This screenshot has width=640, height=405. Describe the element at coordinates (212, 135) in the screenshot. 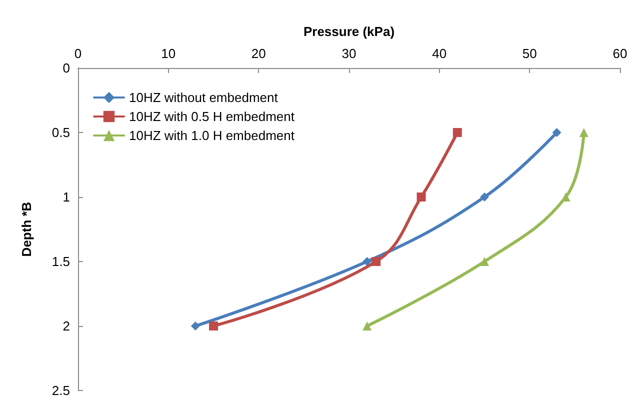

I see `legend-label: 10HZ with 1.0 H embedment` at that location.